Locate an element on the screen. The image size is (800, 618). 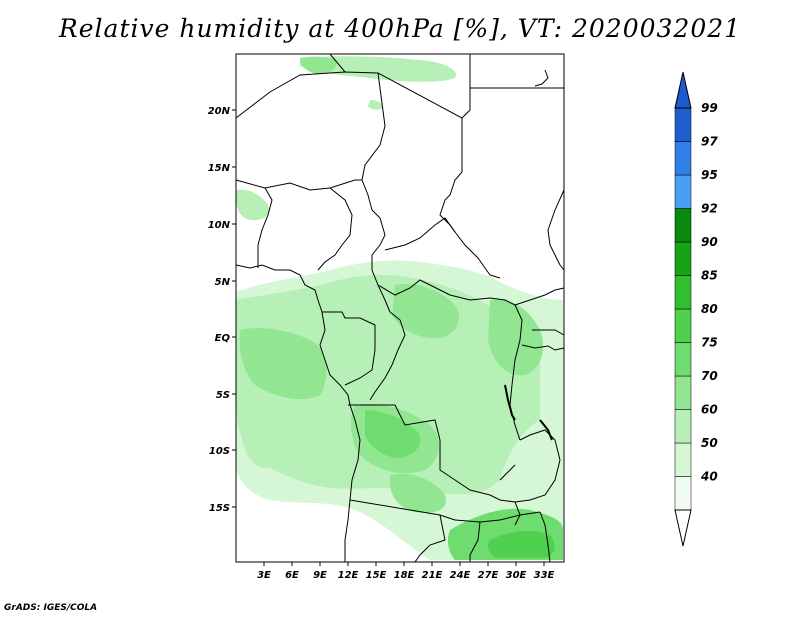
y-tick-label: 10S is located at coordinates (219, 451).